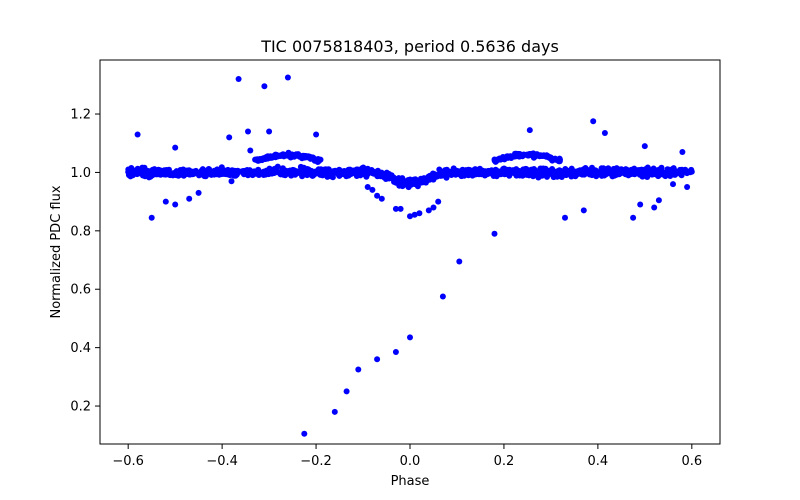  I want to click on y-tick-label: 1.0, so click(80, 173).